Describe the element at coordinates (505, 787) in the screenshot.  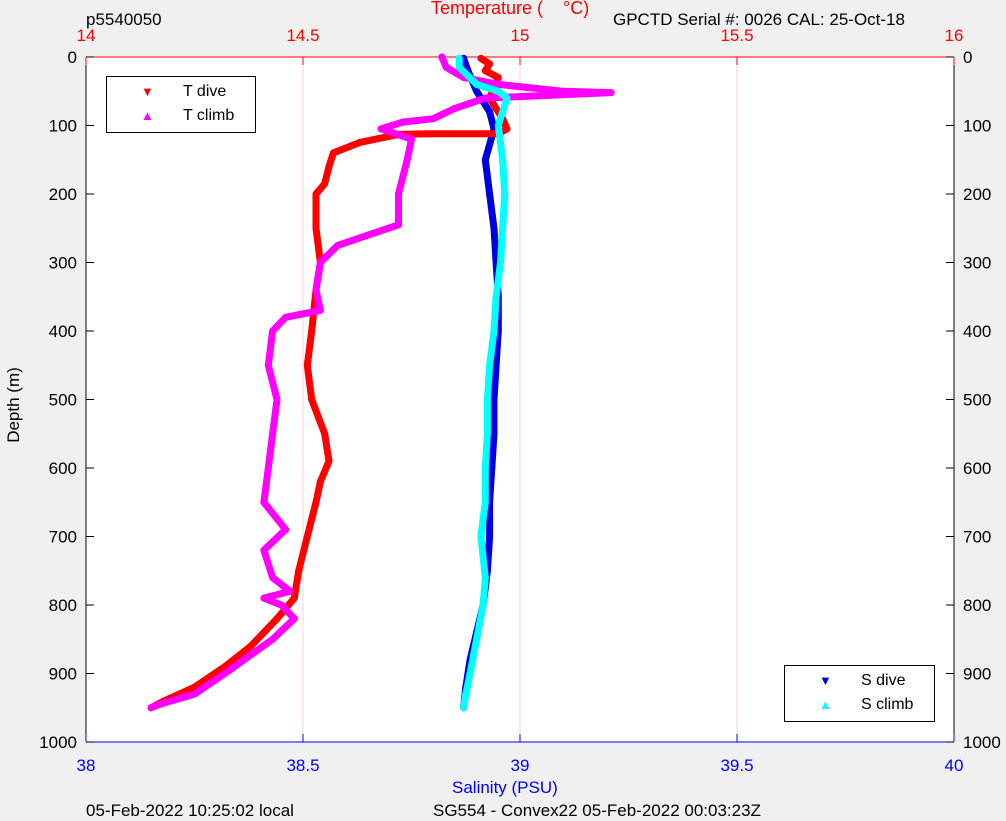
I see `salinity-axis-label: Salinity (PSU)` at that location.